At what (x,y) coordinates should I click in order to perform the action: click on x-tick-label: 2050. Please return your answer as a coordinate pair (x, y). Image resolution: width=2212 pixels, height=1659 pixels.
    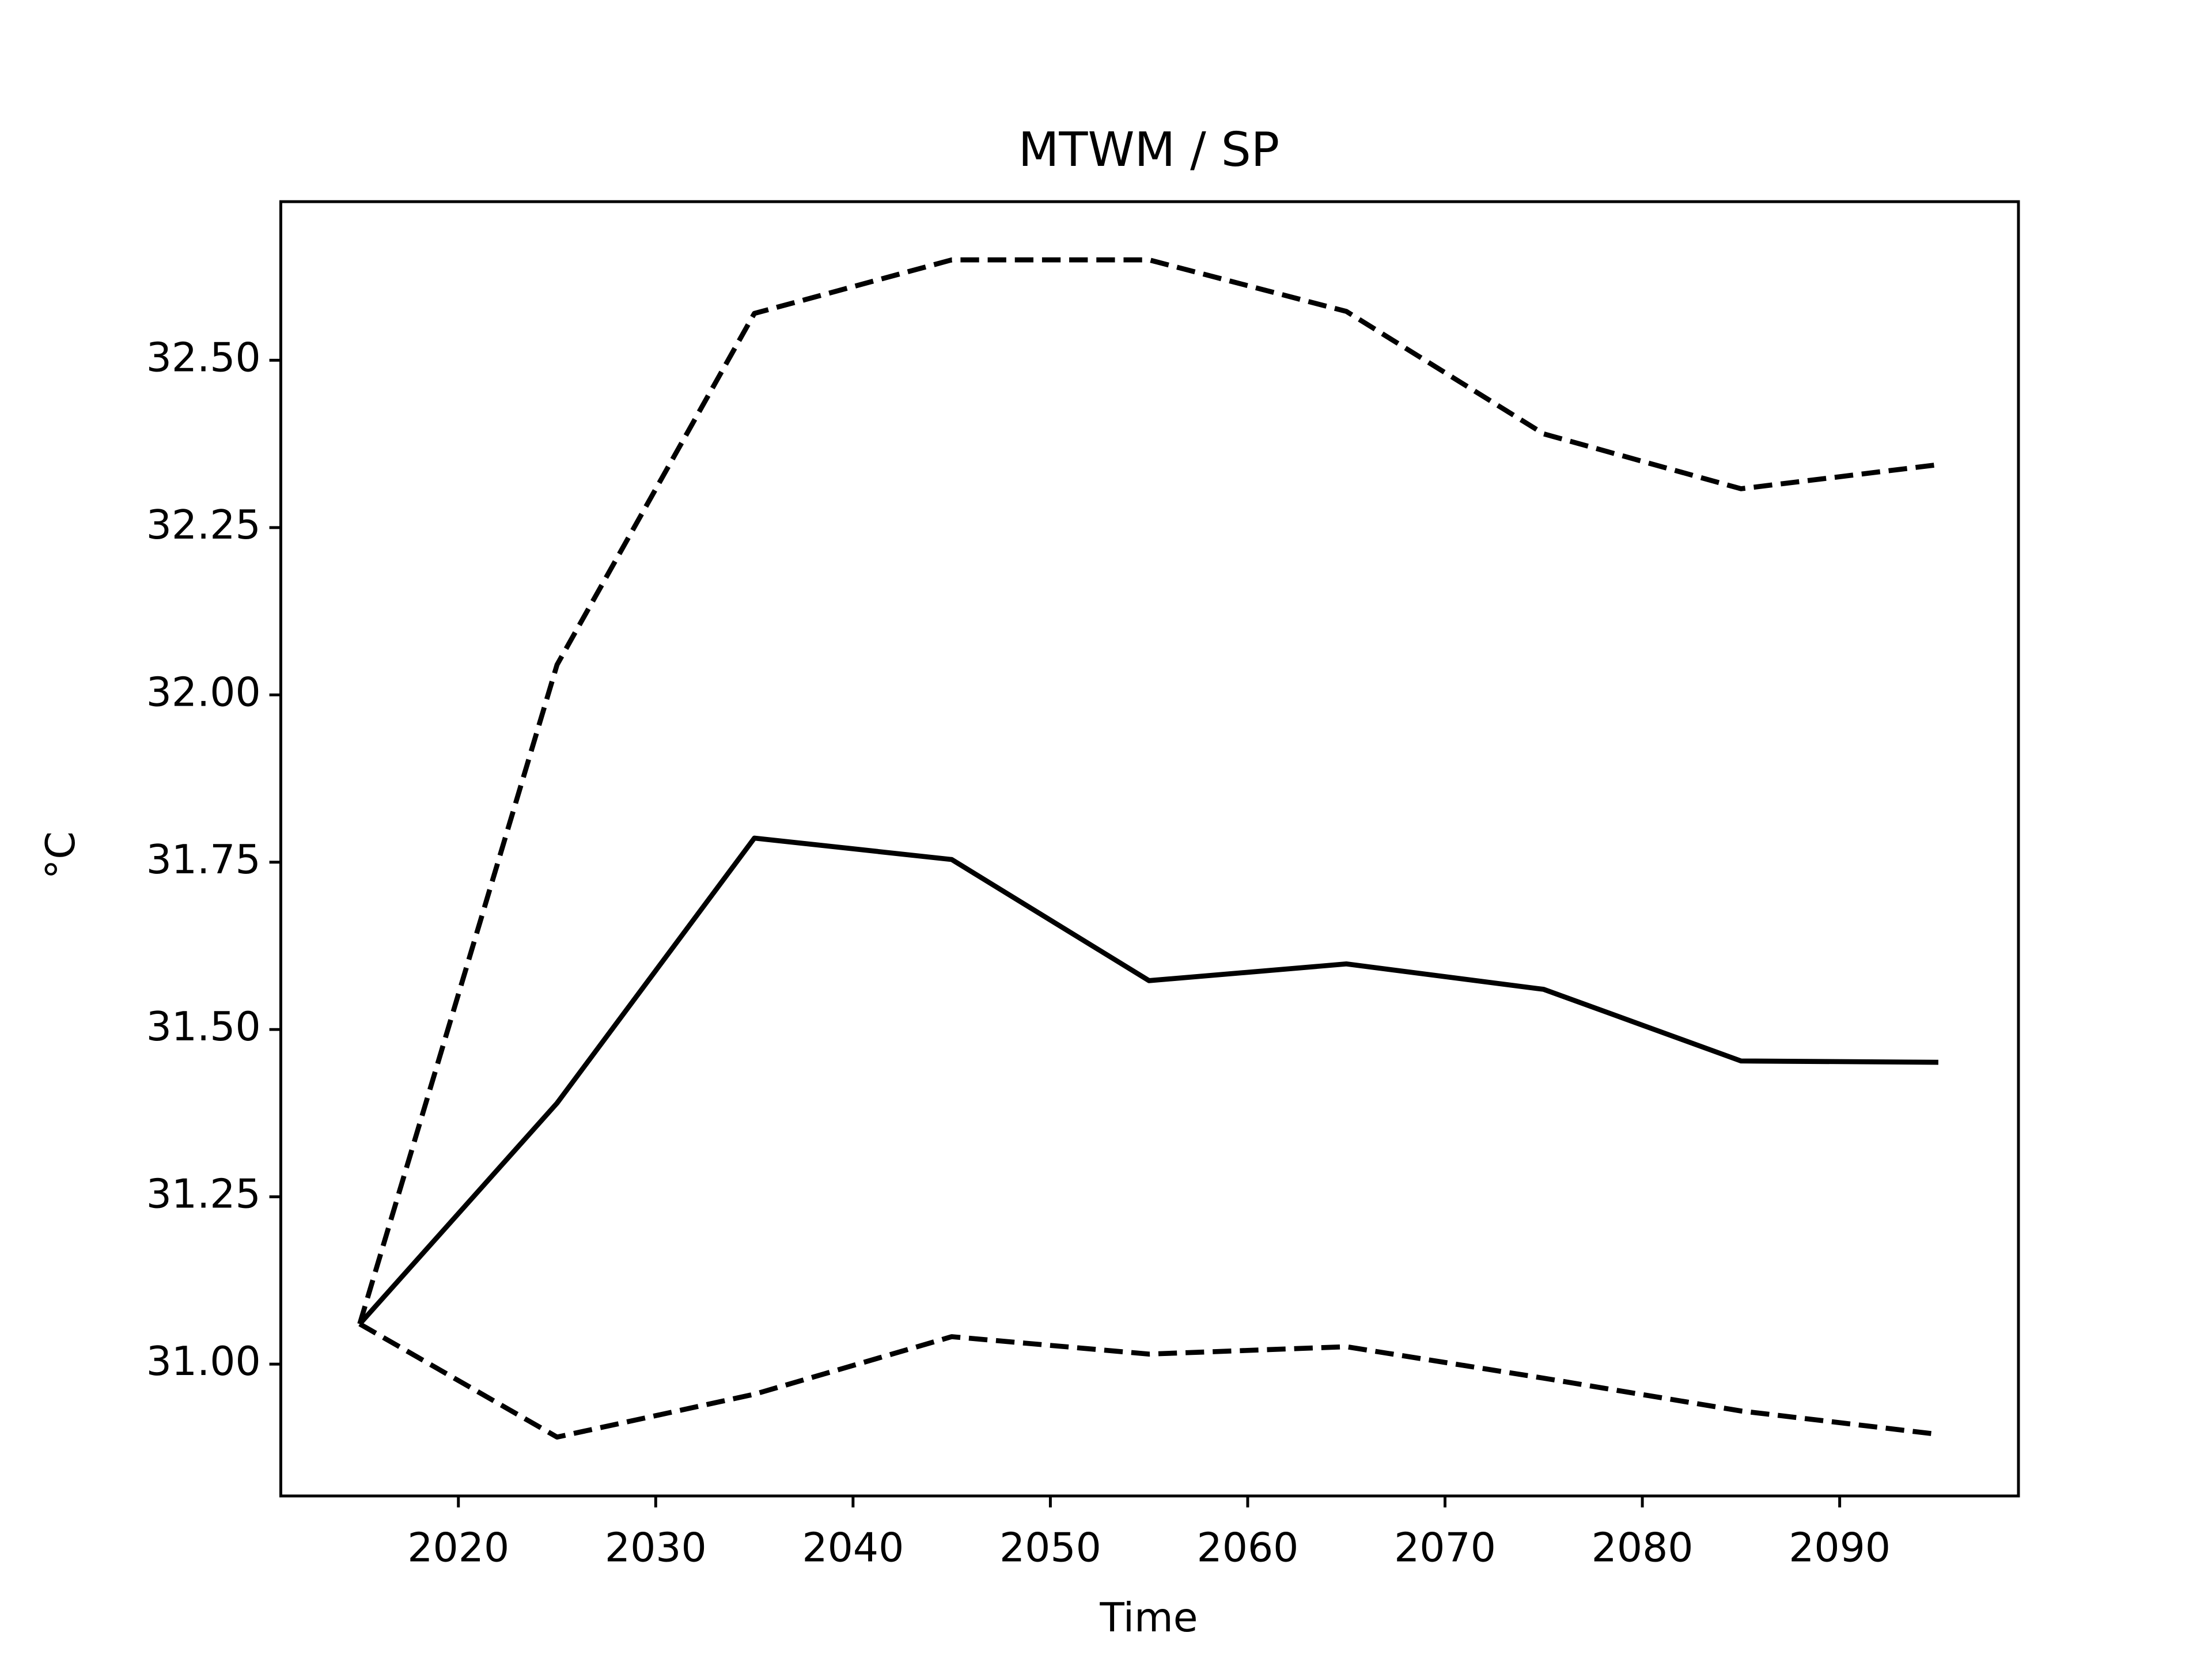
    Looking at the image, I should click on (1050, 1547).